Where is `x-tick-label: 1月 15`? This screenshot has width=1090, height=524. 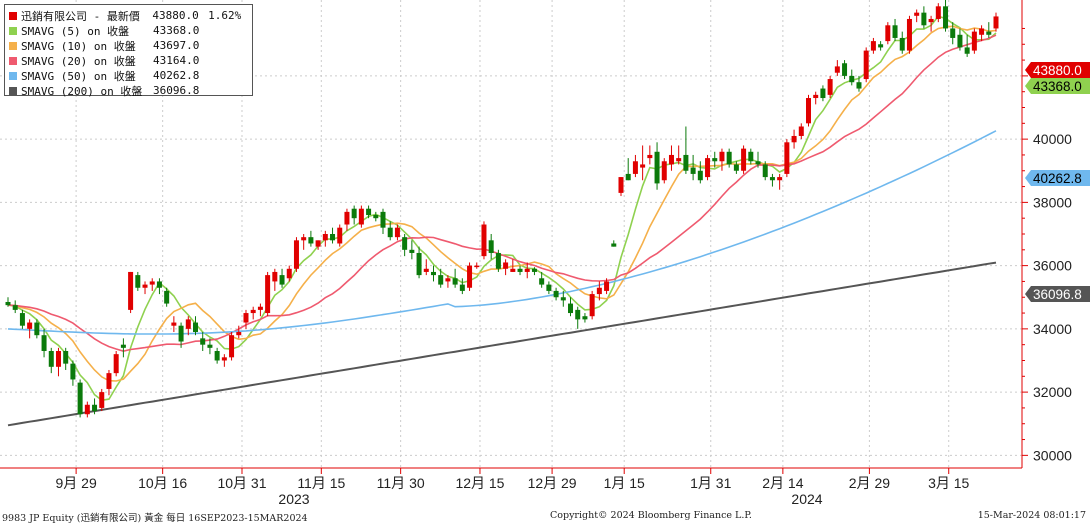
x-tick-label: 1月 15 is located at coordinates (624, 483).